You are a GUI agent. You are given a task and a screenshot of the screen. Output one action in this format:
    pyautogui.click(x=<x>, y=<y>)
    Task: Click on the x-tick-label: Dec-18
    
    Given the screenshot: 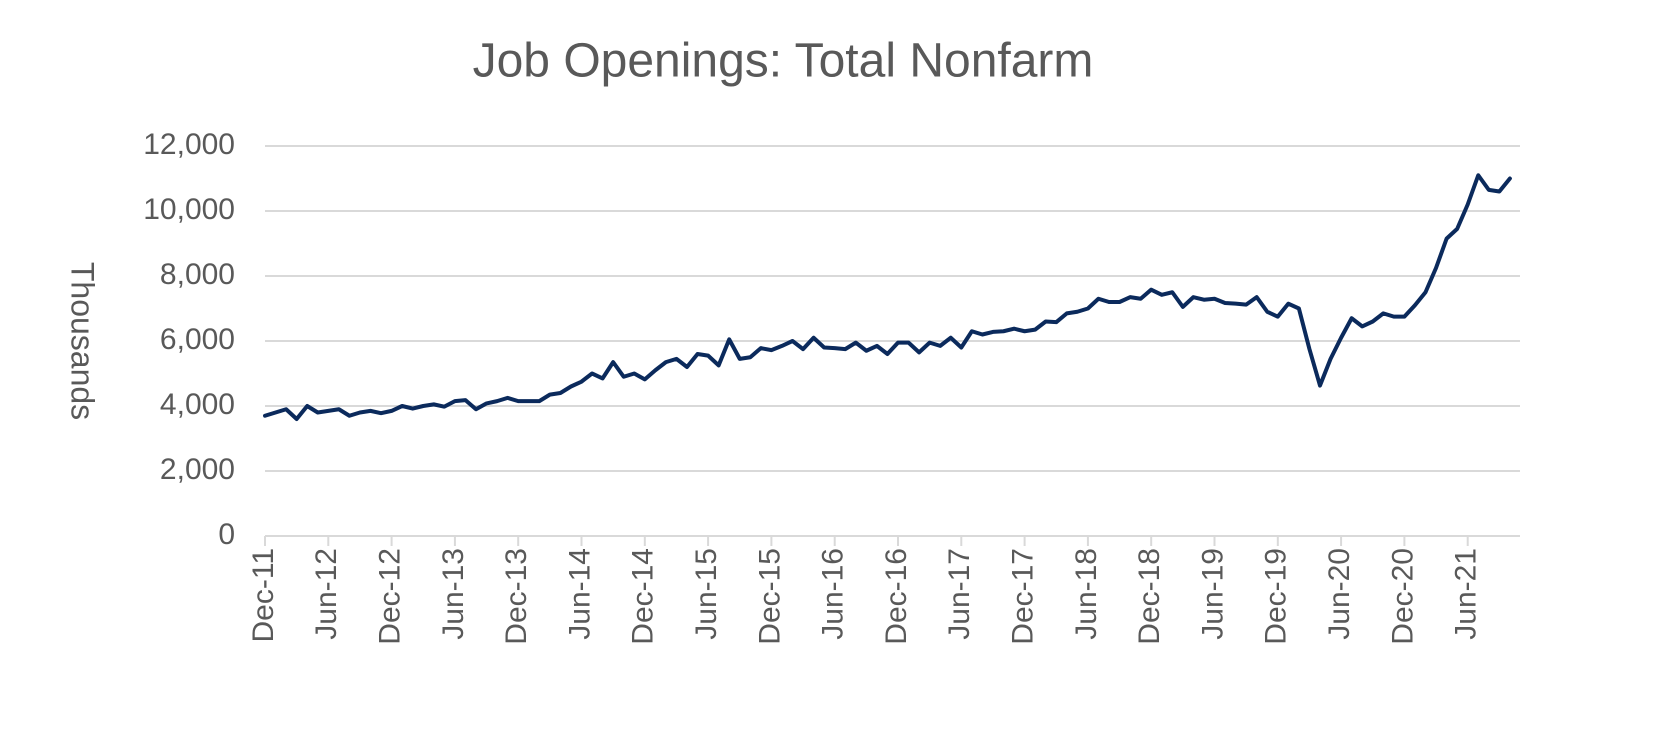 What is the action you would take?
    pyautogui.click(x=1149, y=596)
    